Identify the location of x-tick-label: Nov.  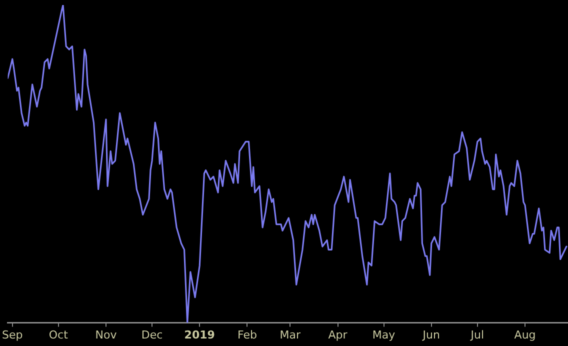
(106, 335).